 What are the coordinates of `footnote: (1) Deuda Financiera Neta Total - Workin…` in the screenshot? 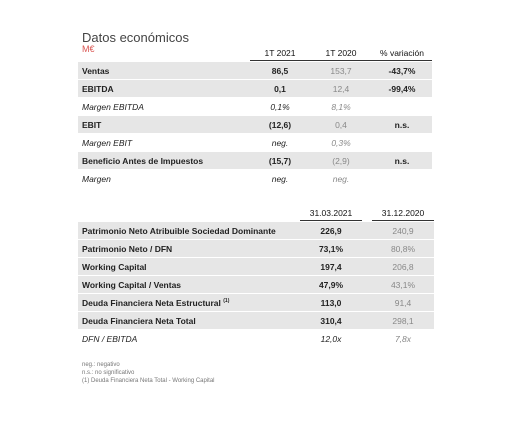 It's located at (148, 381).